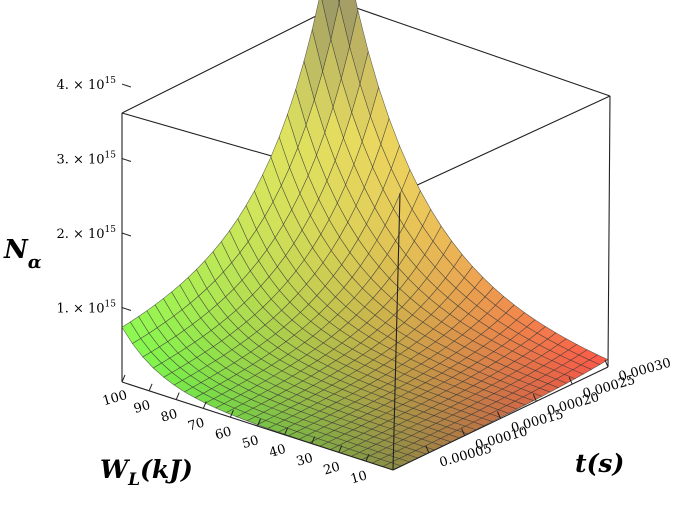 The height and width of the screenshot is (510, 685). What do you see at coordinates (115, 398) in the screenshot?
I see `x-tick-label: 100` at bounding box center [115, 398].